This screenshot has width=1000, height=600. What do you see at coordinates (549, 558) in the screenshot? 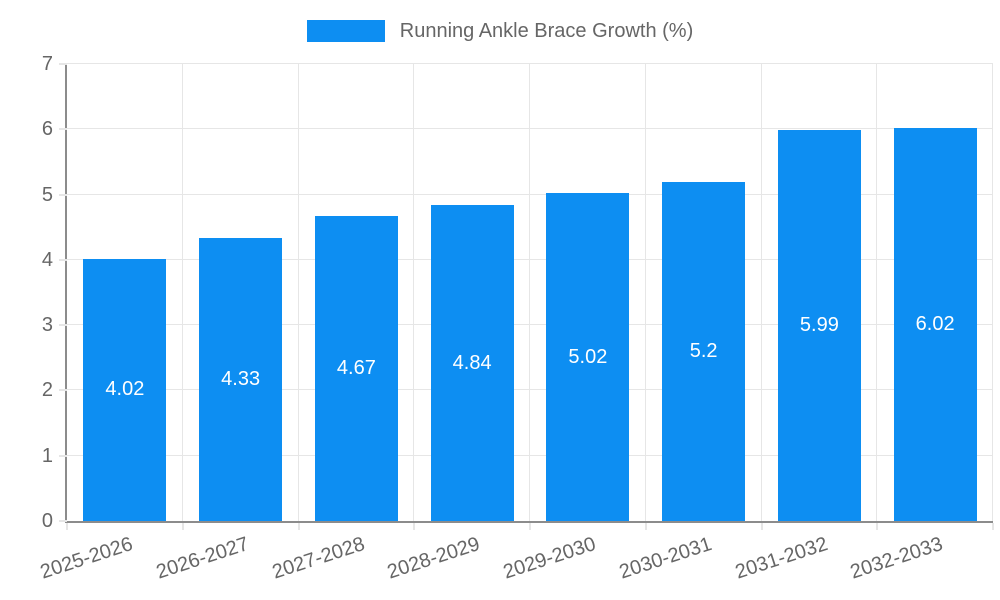
I see `x-axis-label: 2029-2030` at bounding box center [549, 558].